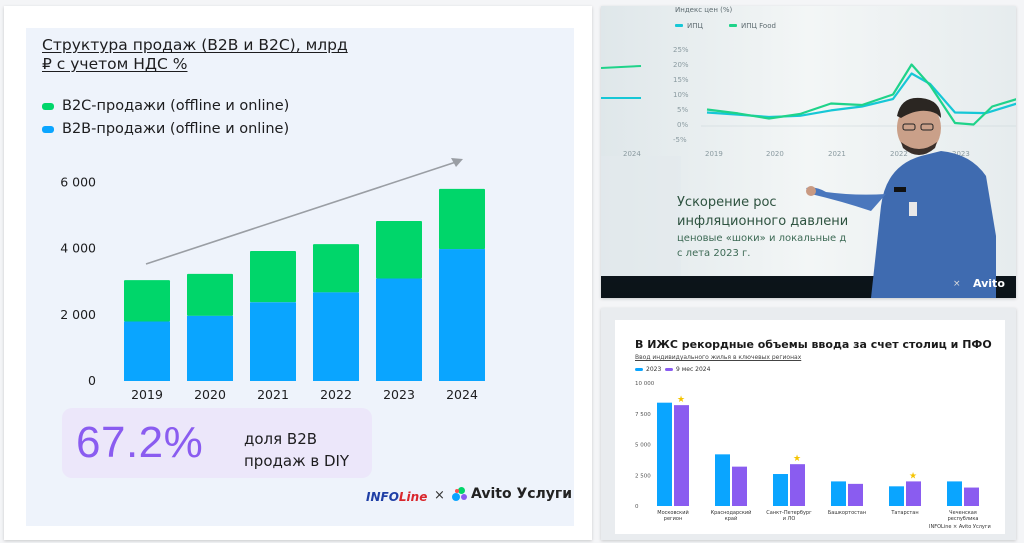 This screenshot has width=1024, height=543. Describe the element at coordinates (672, 512) in the screenshot. I see `izhs-x-label: Московский` at that location.